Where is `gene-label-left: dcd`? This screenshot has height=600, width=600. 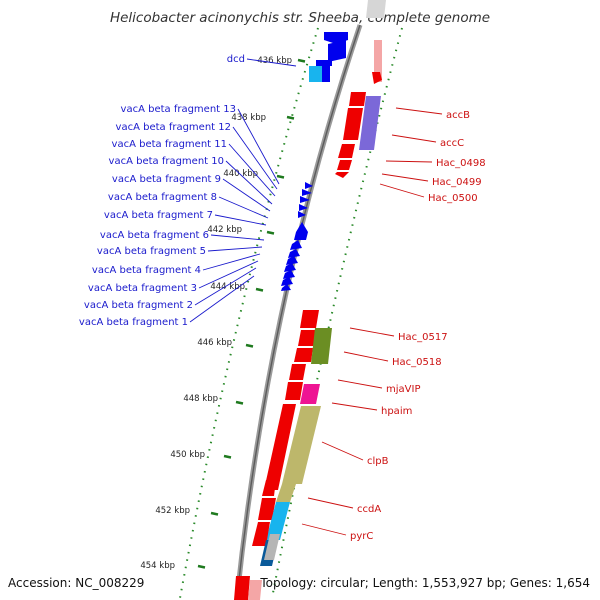
gene-label-left: dcd is located at coordinates (236, 59).